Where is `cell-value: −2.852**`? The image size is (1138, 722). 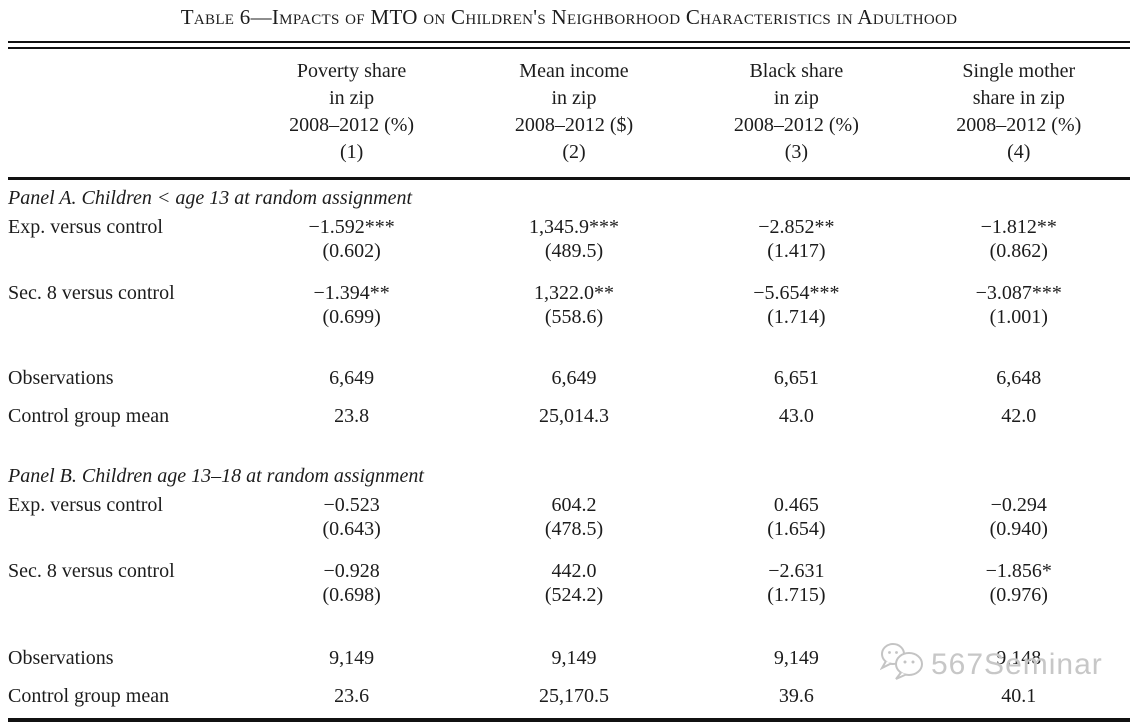 cell-value: −2.852** is located at coordinates (796, 227).